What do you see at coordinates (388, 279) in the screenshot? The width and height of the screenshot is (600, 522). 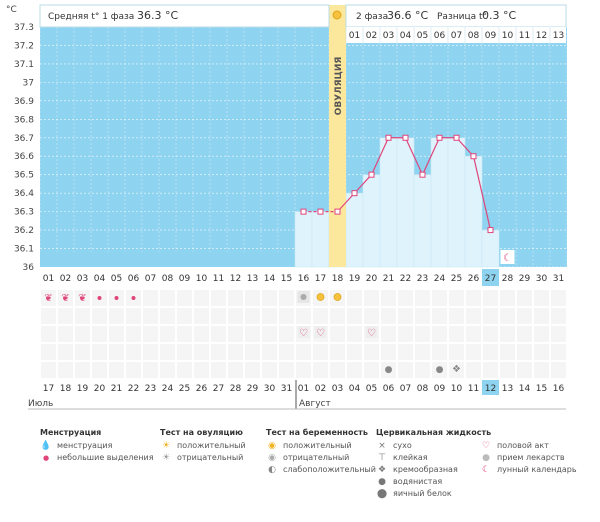 I see `cycle-day-label: 21` at bounding box center [388, 279].